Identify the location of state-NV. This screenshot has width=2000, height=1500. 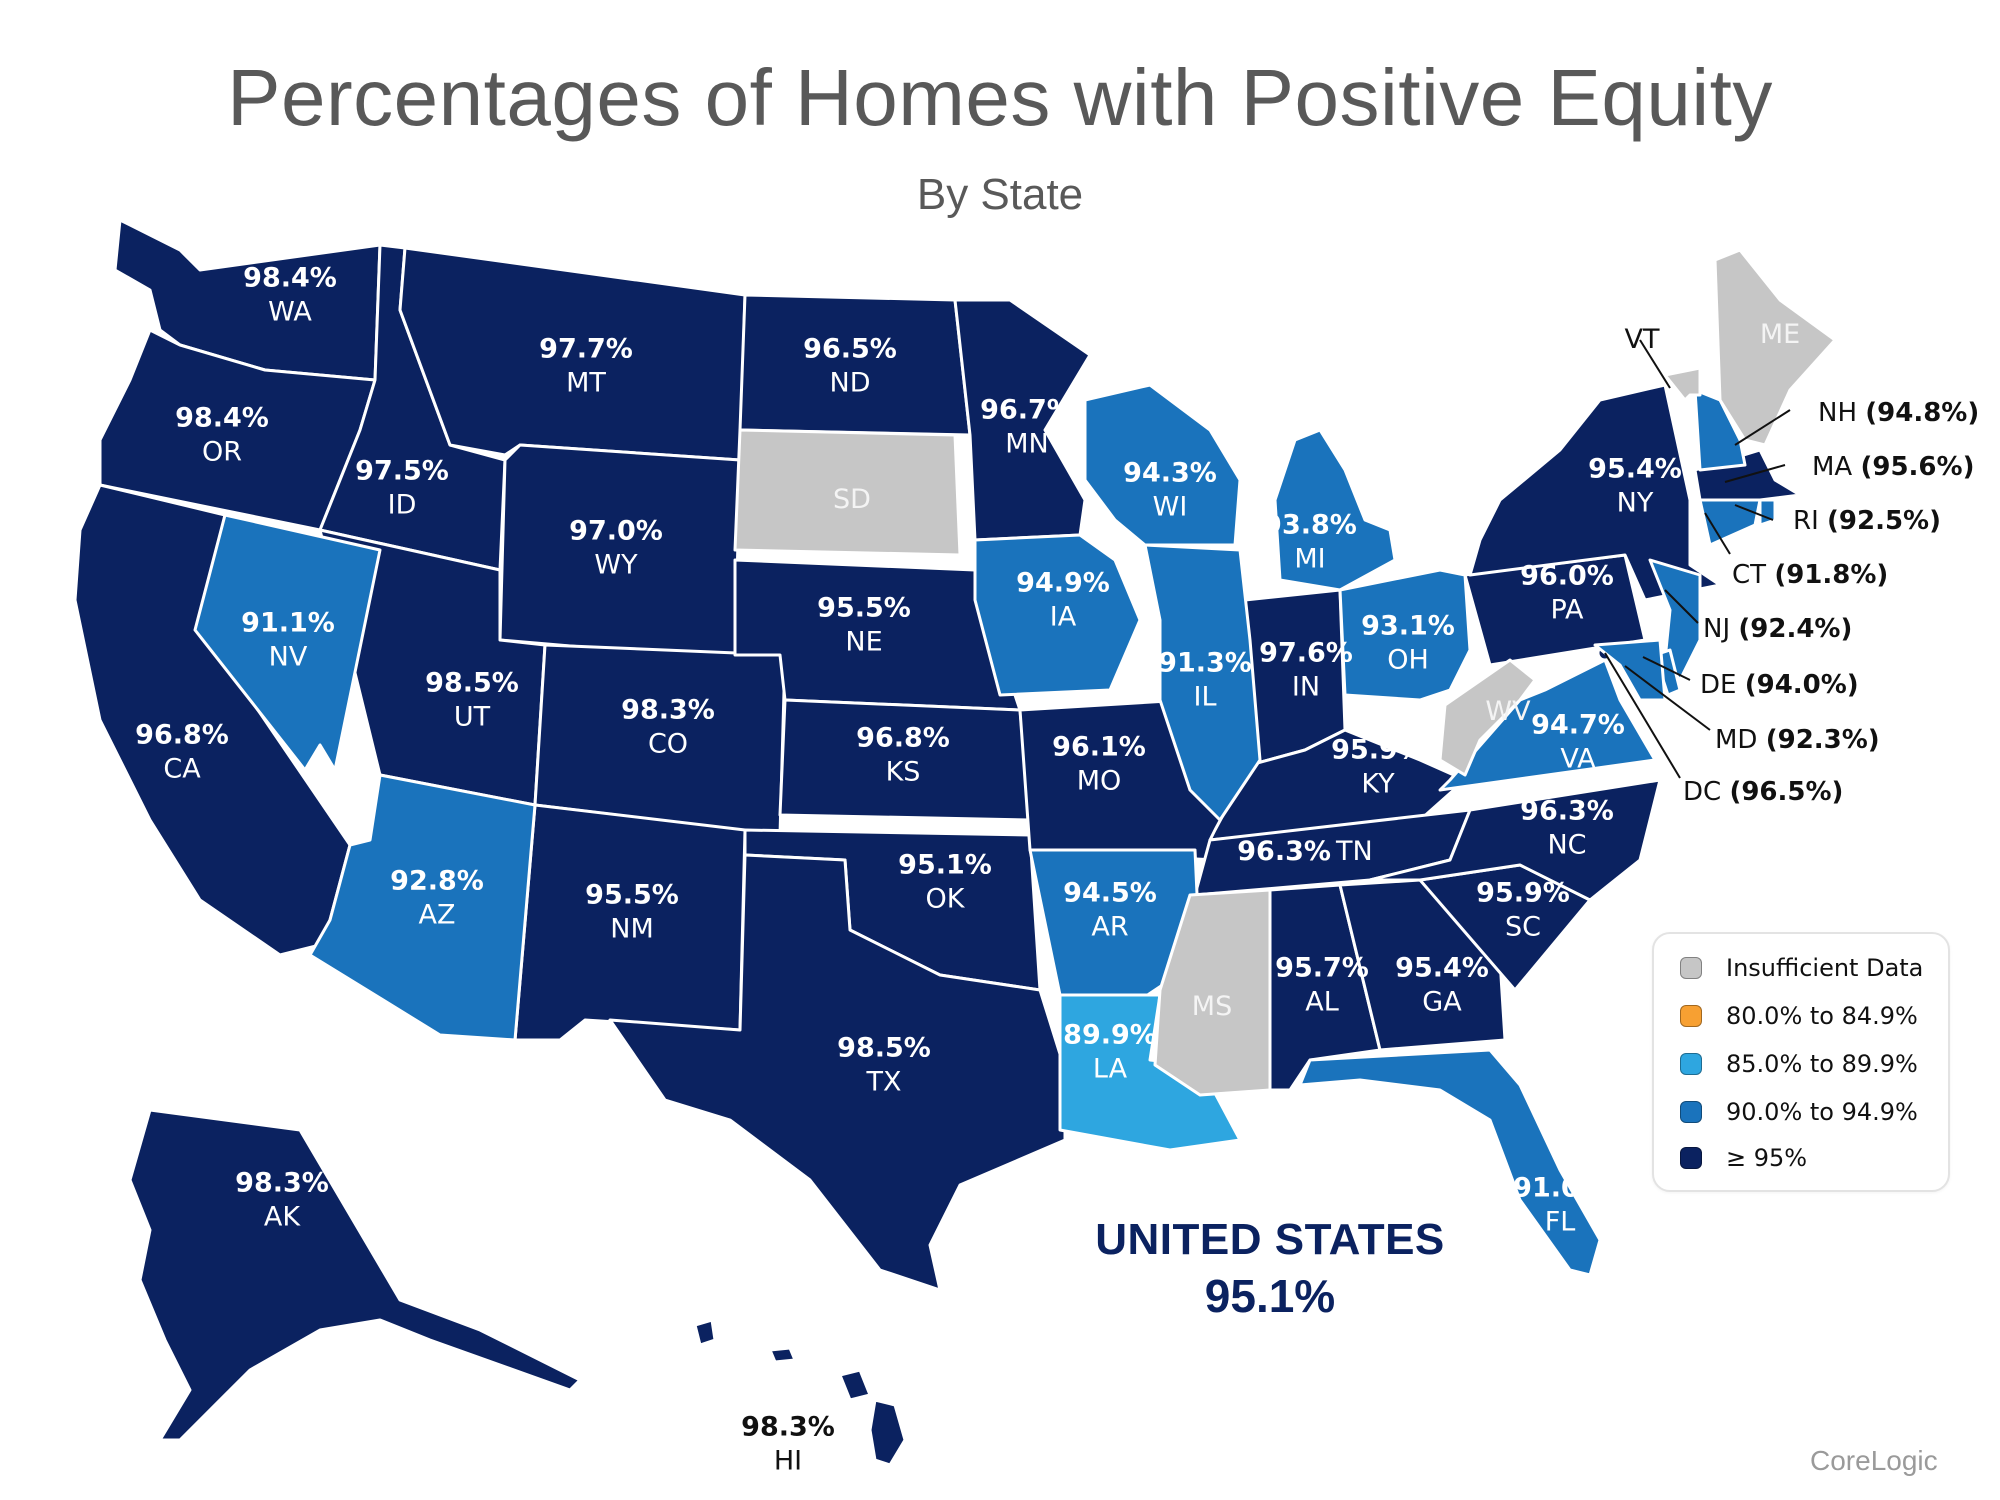
(287, 642).